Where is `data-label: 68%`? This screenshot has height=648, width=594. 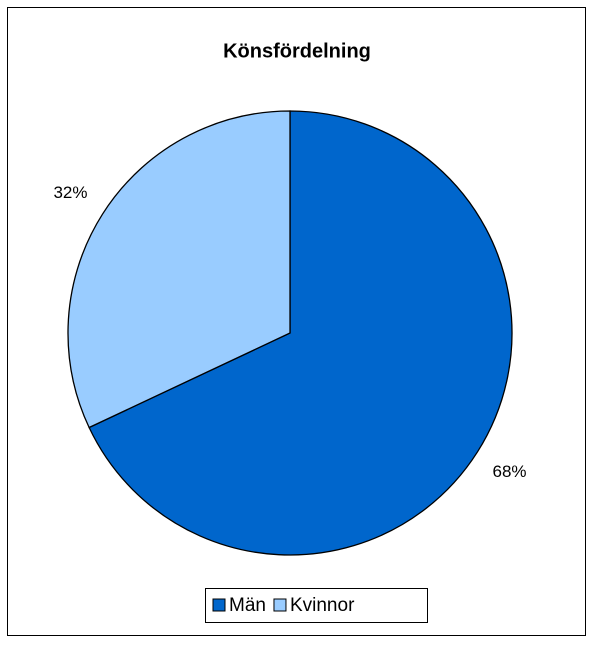
data-label: 68% is located at coordinates (510, 471).